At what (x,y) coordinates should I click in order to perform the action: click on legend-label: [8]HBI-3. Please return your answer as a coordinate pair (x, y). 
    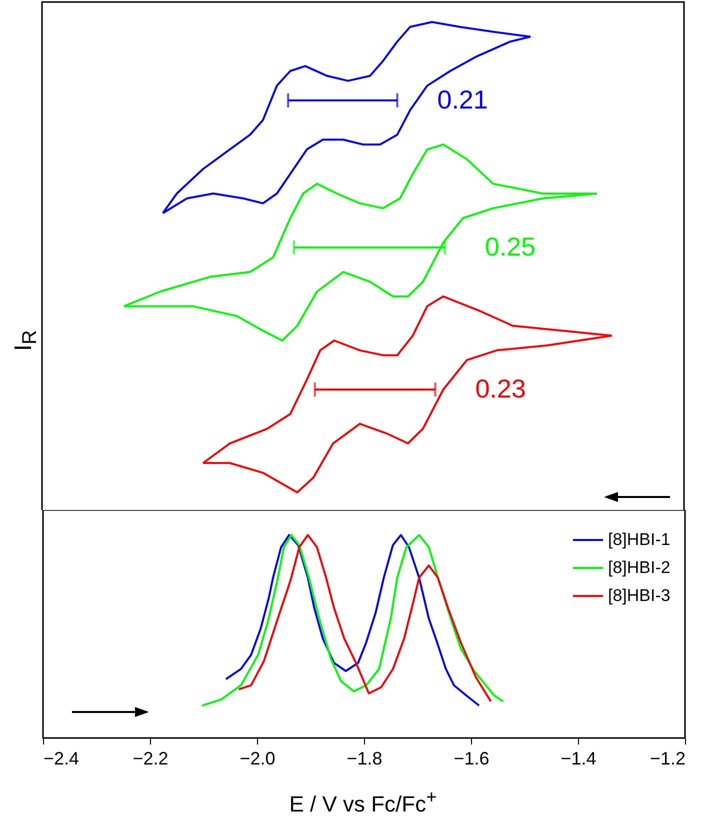
    Looking at the image, I should click on (639, 595).